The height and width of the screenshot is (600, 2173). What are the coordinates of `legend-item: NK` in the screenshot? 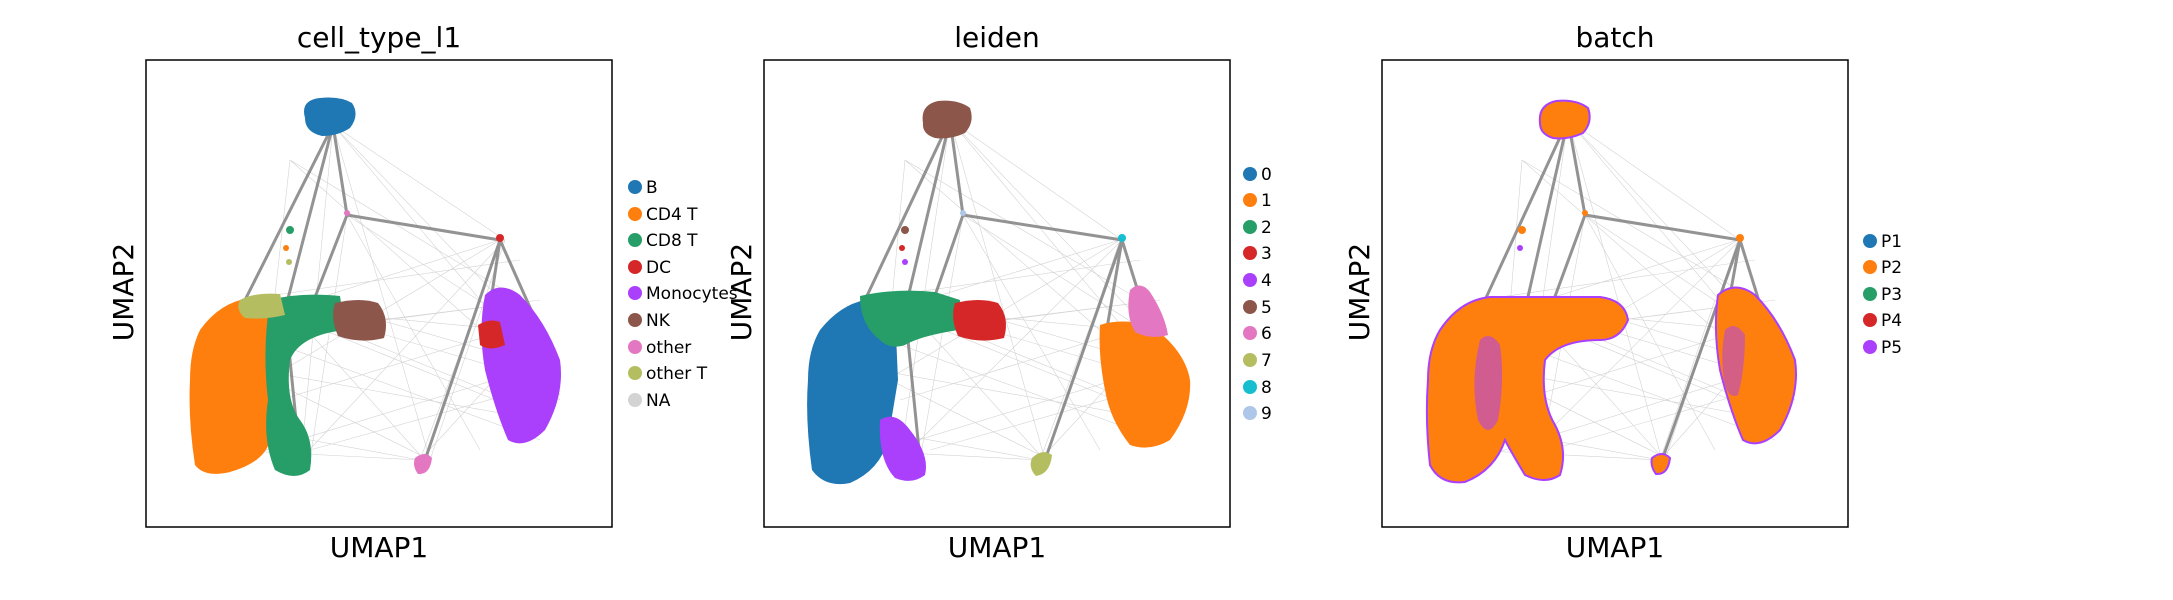 It's located at (649, 321).